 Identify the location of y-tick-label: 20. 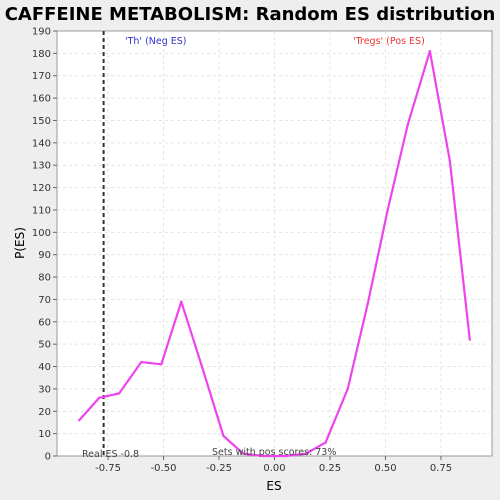
(44, 412).